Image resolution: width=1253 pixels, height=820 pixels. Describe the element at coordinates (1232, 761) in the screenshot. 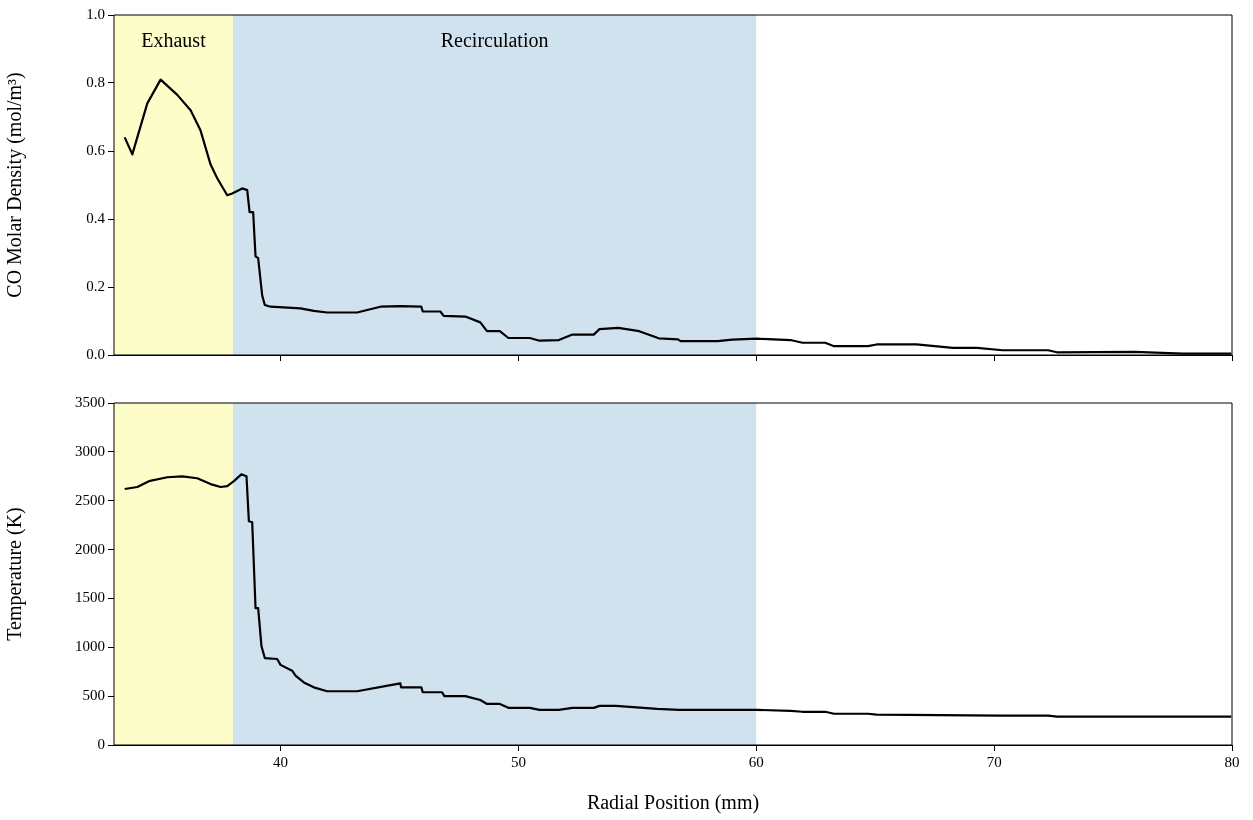

I see `x-tick-label: 80` at that location.